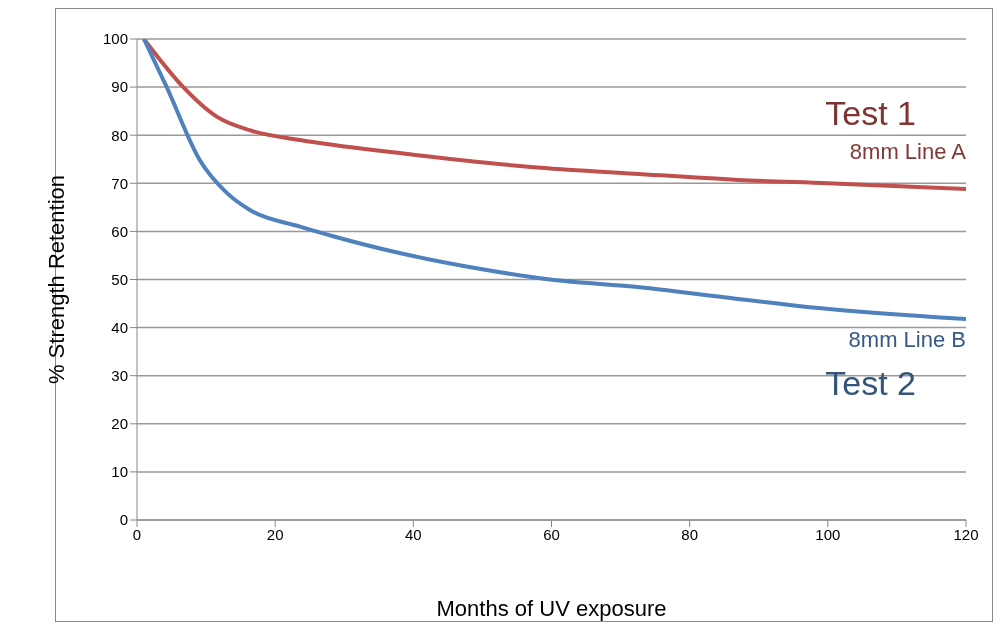 This screenshot has width=1001, height=630. Describe the element at coordinates (551, 608) in the screenshot. I see `x-axis-title: Months of UV exposure` at that location.